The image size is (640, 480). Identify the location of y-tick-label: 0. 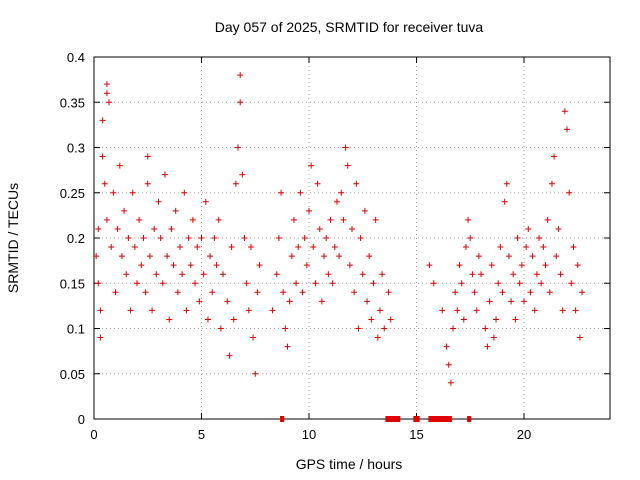
(81, 419).